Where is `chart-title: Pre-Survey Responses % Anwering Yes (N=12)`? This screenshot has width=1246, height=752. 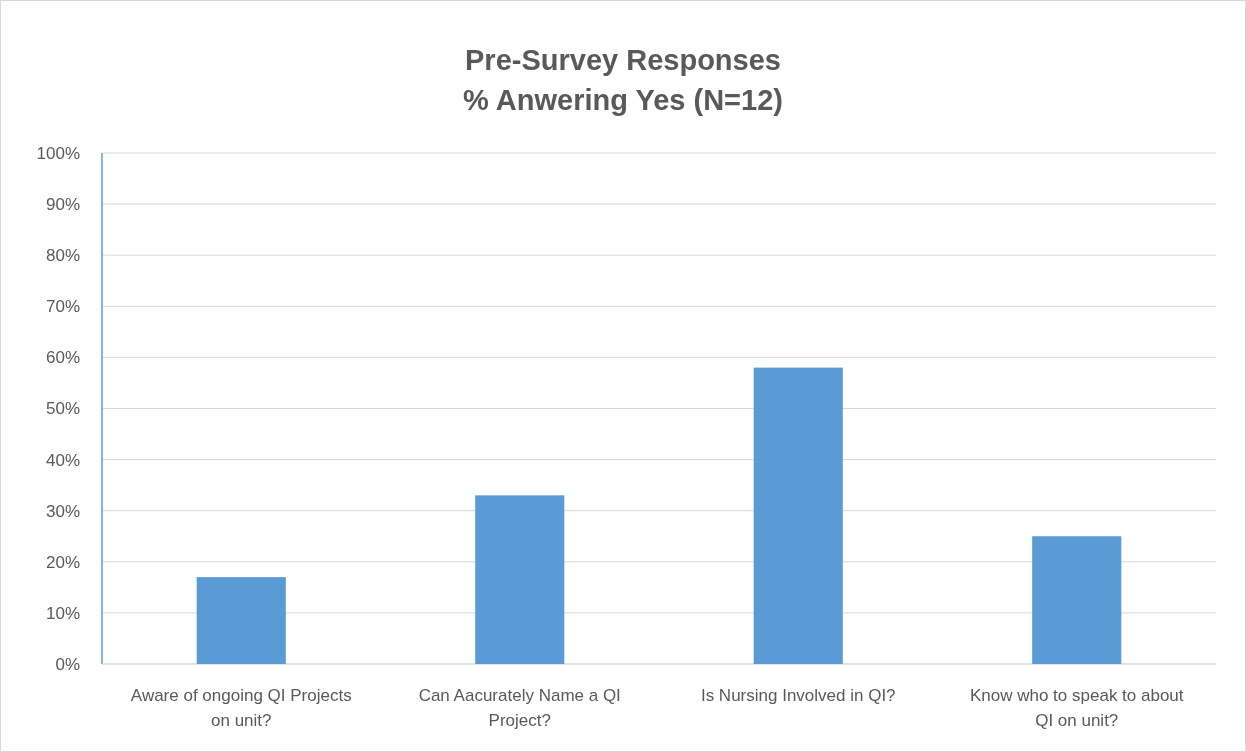
chart-title: Pre-Survey Responses % Anwering Yes (N=12) is located at coordinates (623, 80).